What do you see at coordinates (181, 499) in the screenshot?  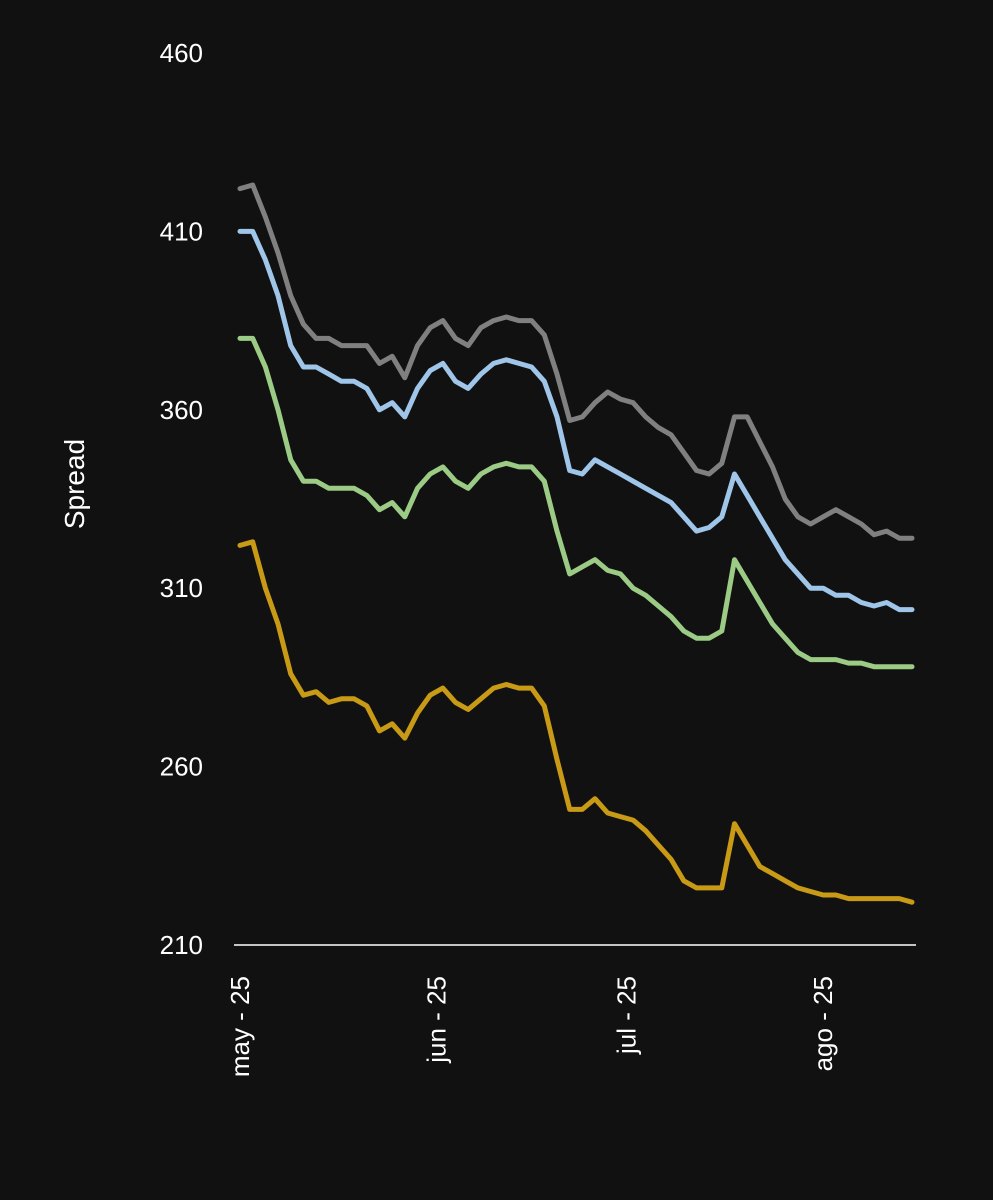 I see `y-axis-ticks: 460 410 360 310 260 210` at bounding box center [181, 499].